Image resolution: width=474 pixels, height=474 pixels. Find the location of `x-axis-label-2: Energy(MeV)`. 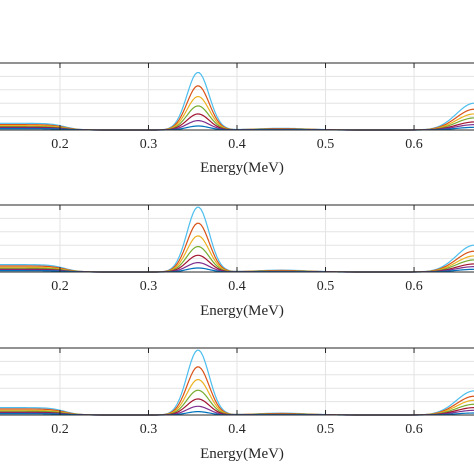

x-axis-label-2: Energy(MeV) is located at coordinates (242, 311).